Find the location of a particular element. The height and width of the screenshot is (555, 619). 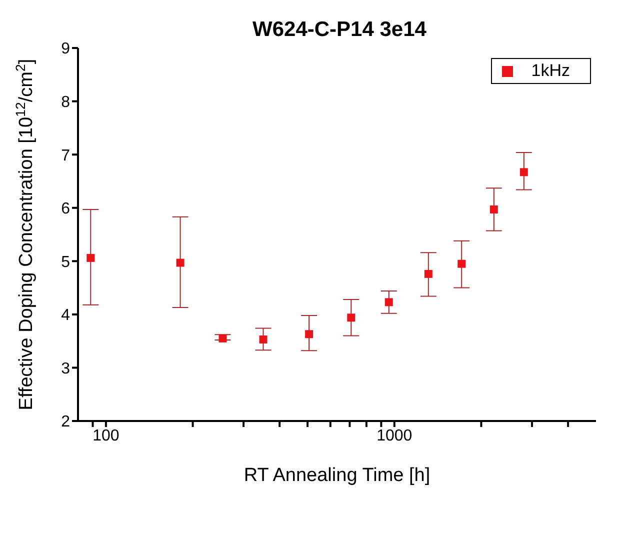

y-tick-label: 6 is located at coordinates (65, 209).